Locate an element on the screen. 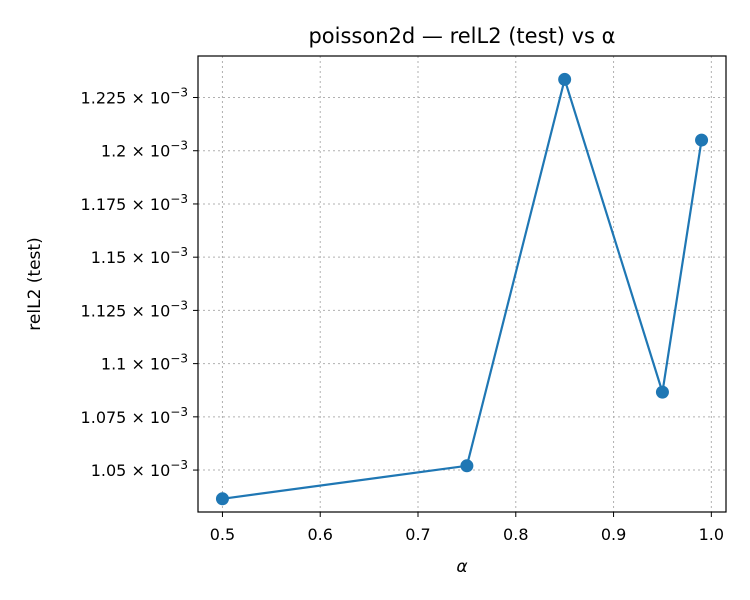  y-tick-label: 1.225 × 10⁻³ is located at coordinates (134, 97).